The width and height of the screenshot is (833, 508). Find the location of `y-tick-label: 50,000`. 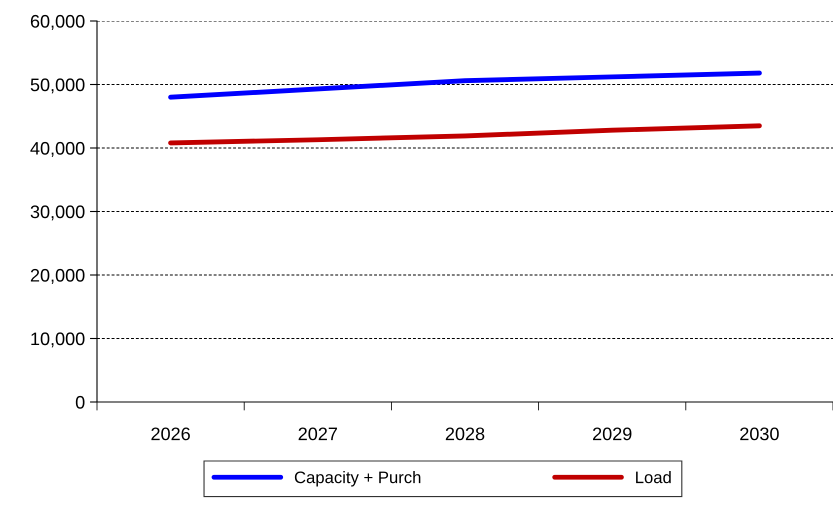

y-tick-label: 50,000 is located at coordinates (57, 86).